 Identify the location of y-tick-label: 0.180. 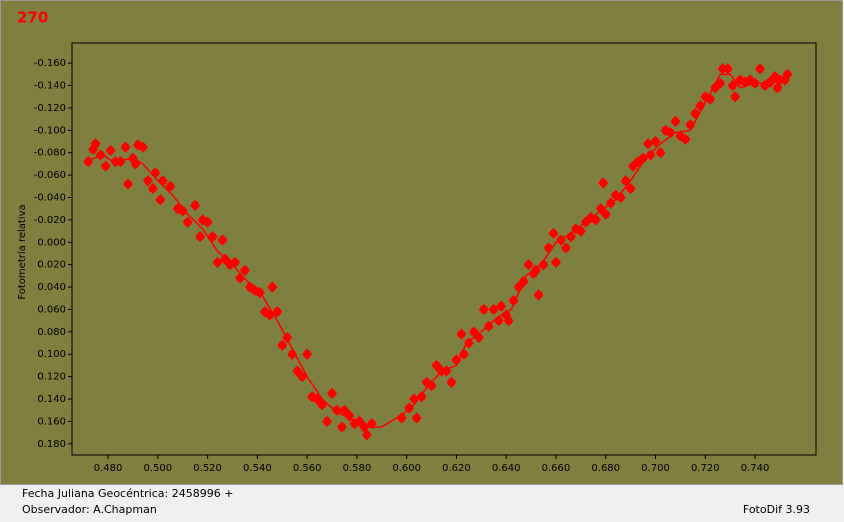
(51, 444).